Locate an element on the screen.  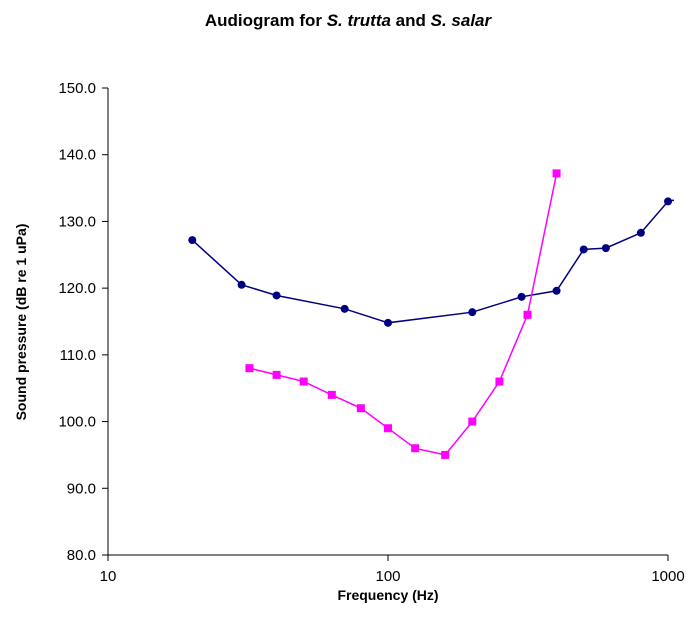
x-axis-title: Frequency (Hz) is located at coordinates (387, 595).